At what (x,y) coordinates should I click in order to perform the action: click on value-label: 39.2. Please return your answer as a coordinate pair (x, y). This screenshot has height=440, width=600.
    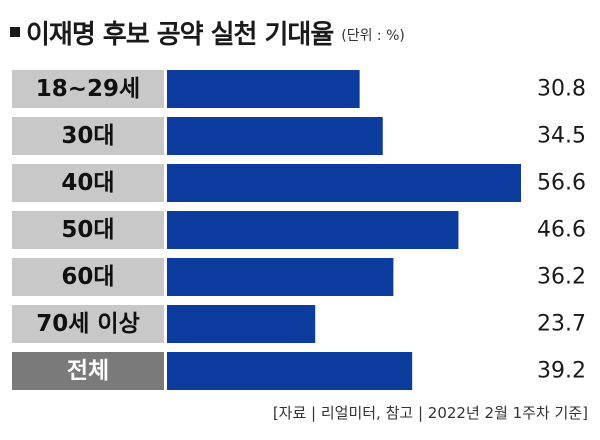
    Looking at the image, I should click on (561, 371).